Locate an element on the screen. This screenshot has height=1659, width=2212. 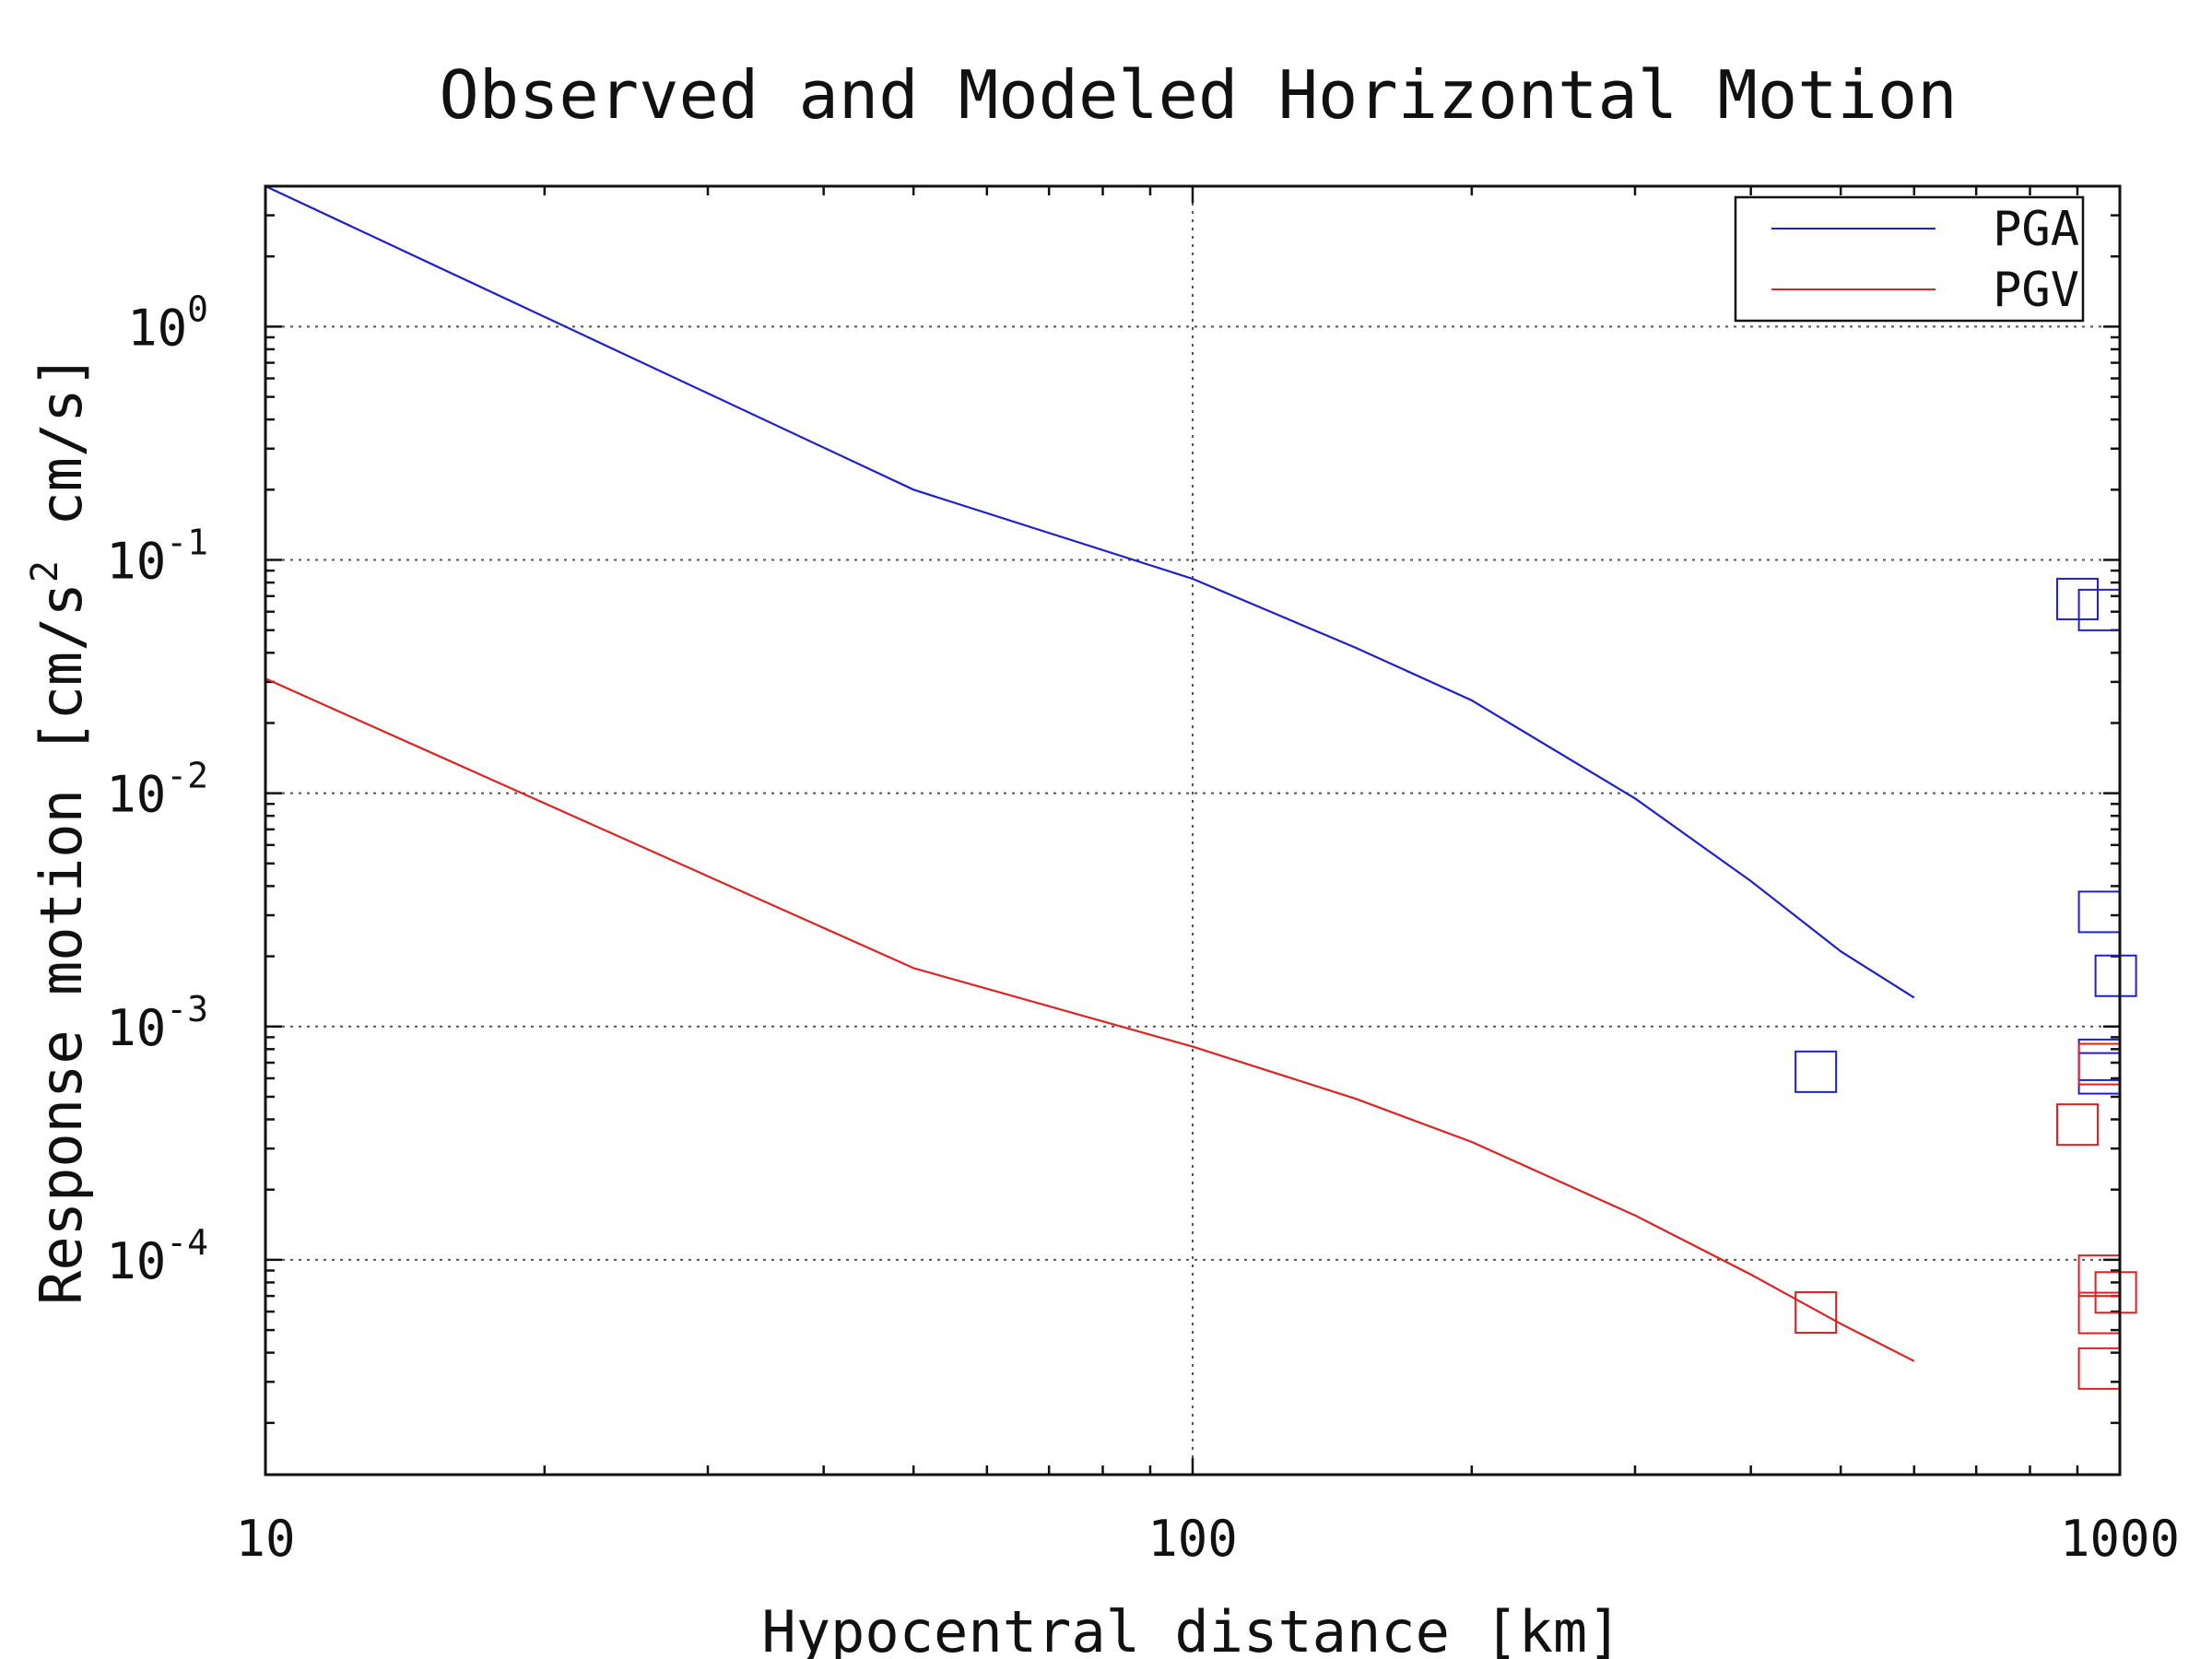
y-tick-label: 10⁻² is located at coordinates (157, 790).